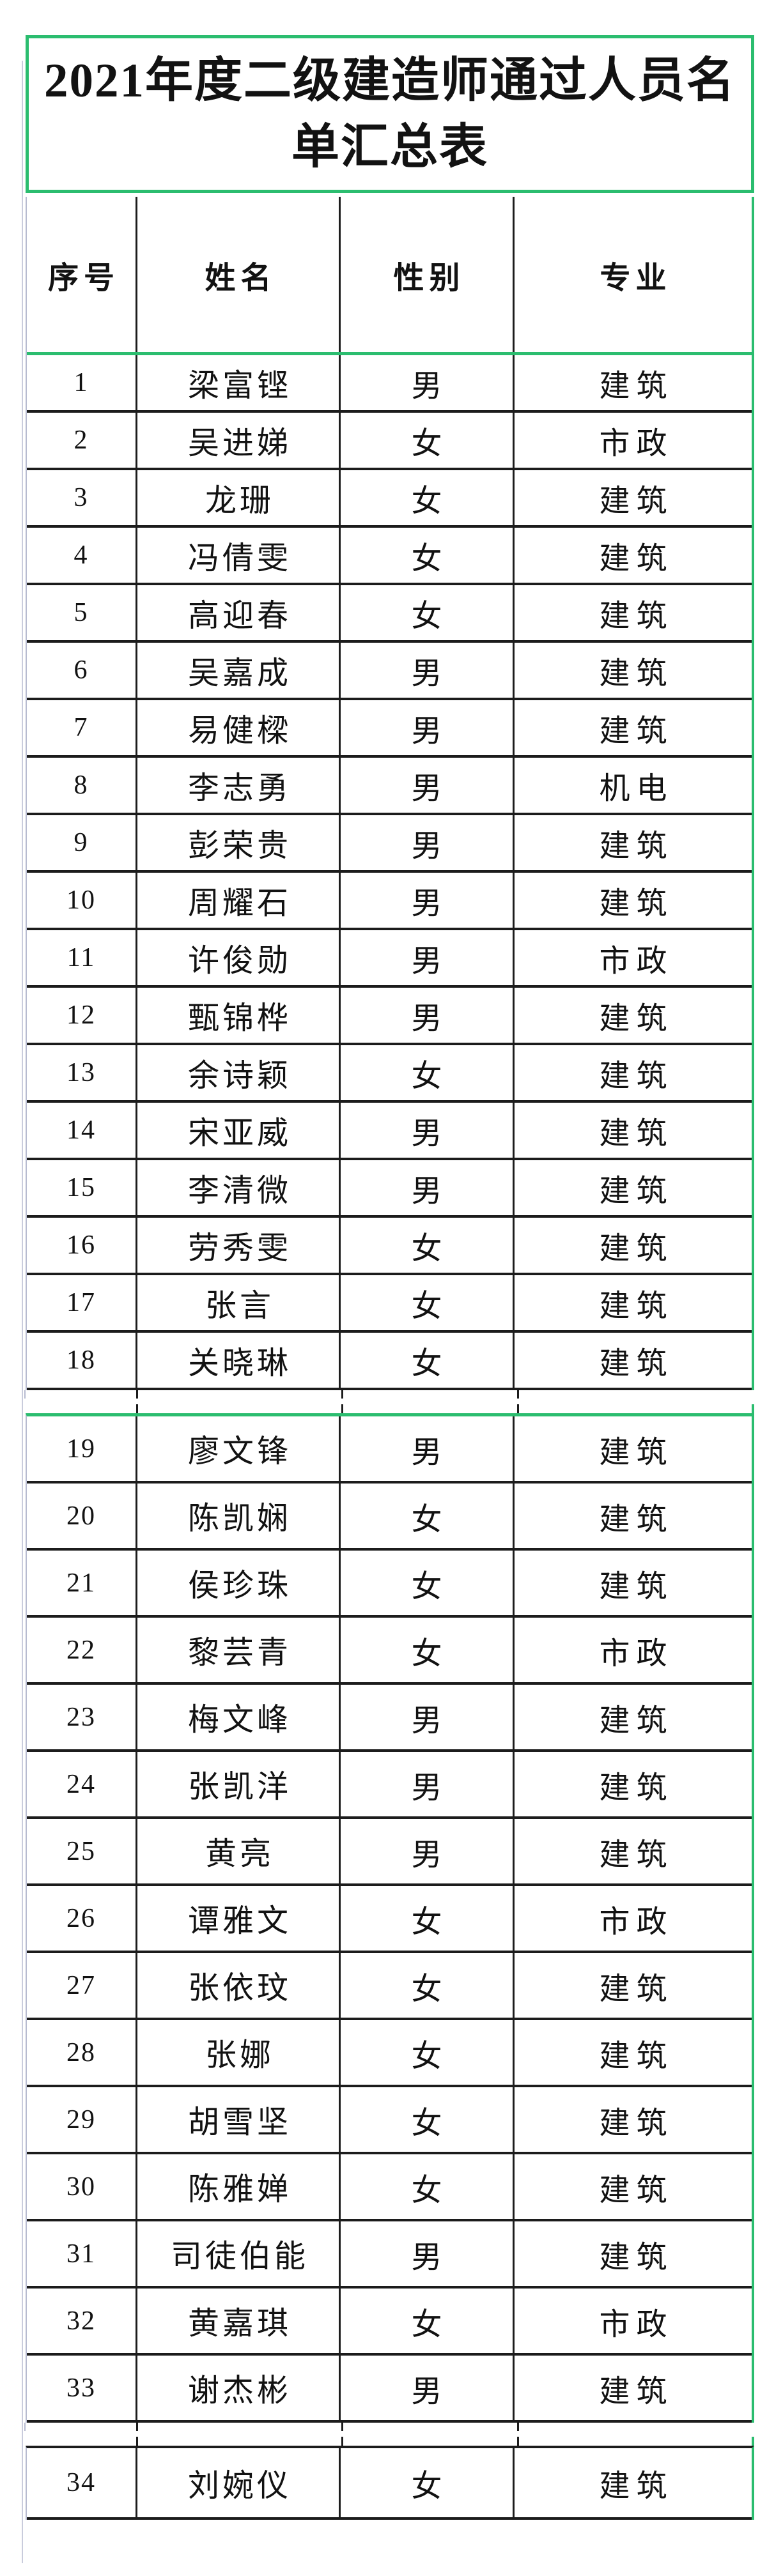 The width and height of the screenshot is (767, 2576). What do you see at coordinates (82, 1130) in the screenshot?
I see `cell-no: 14` at bounding box center [82, 1130].